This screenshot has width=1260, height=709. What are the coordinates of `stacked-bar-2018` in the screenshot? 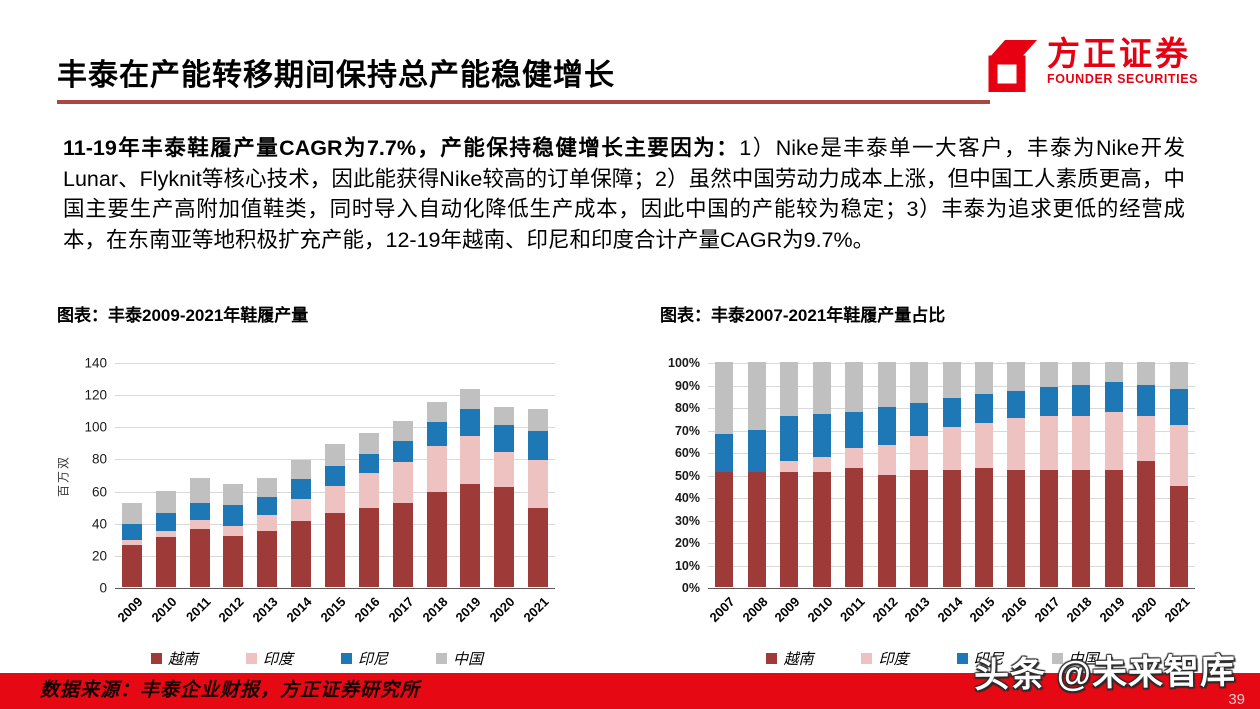 It's located at (1081, 474).